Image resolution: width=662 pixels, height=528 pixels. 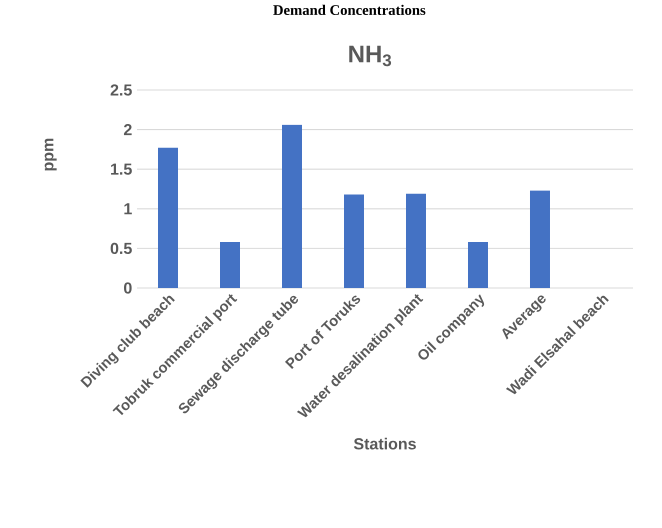 I want to click on y-tick-label: 1, so click(x=128, y=208).